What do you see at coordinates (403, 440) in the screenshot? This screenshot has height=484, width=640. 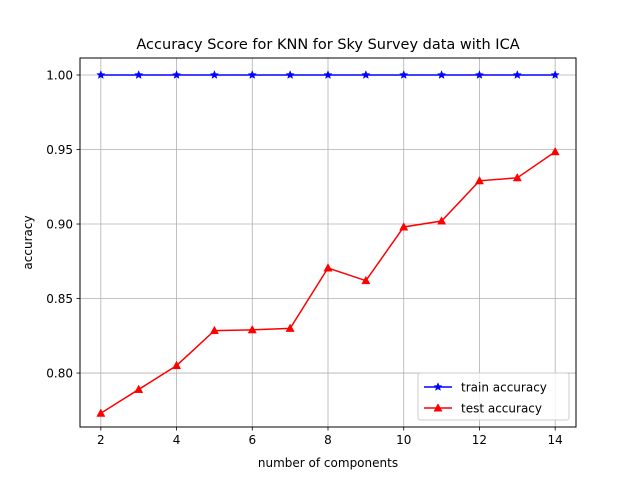 I see `x-tick-label: 10` at bounding box center [403, 440].